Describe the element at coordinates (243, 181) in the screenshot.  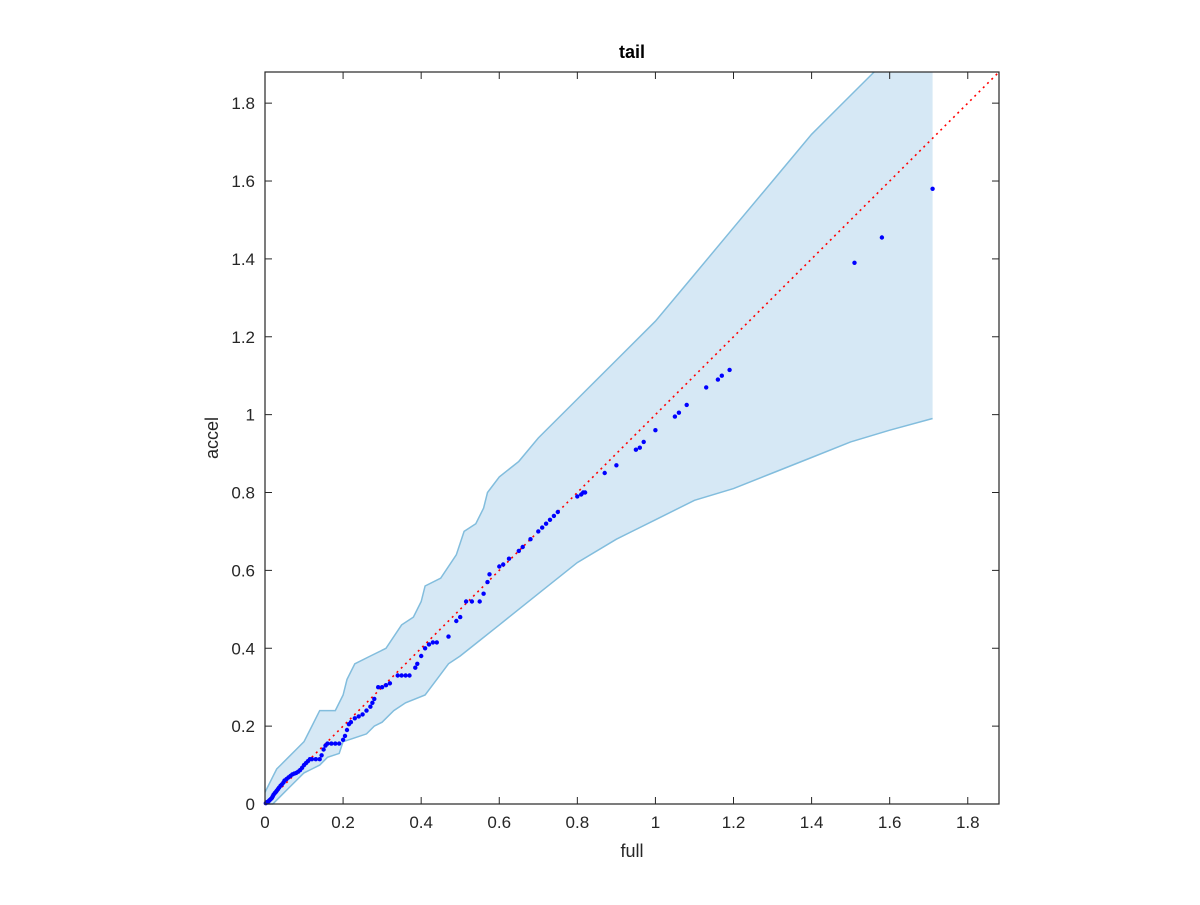
I see `y-tick-label: 1.6` at that location.